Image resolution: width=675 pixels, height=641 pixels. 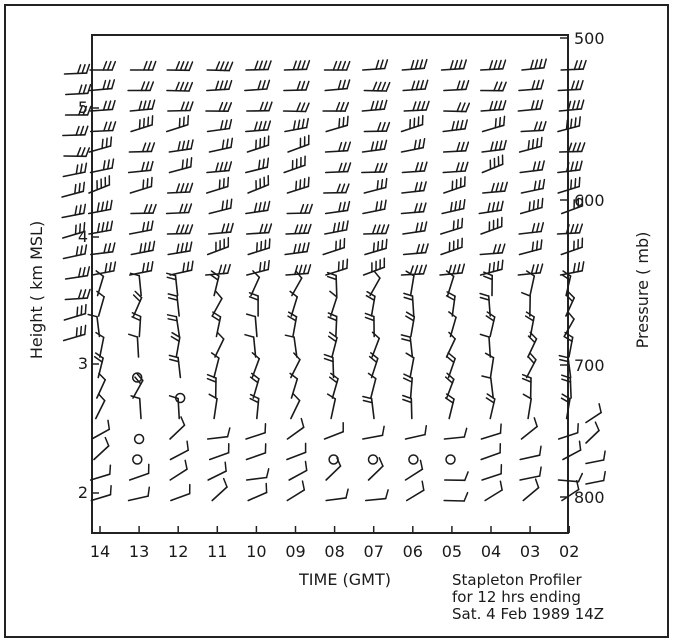 I want to click on height-tick-label: 3, so click(x=83, y=363).